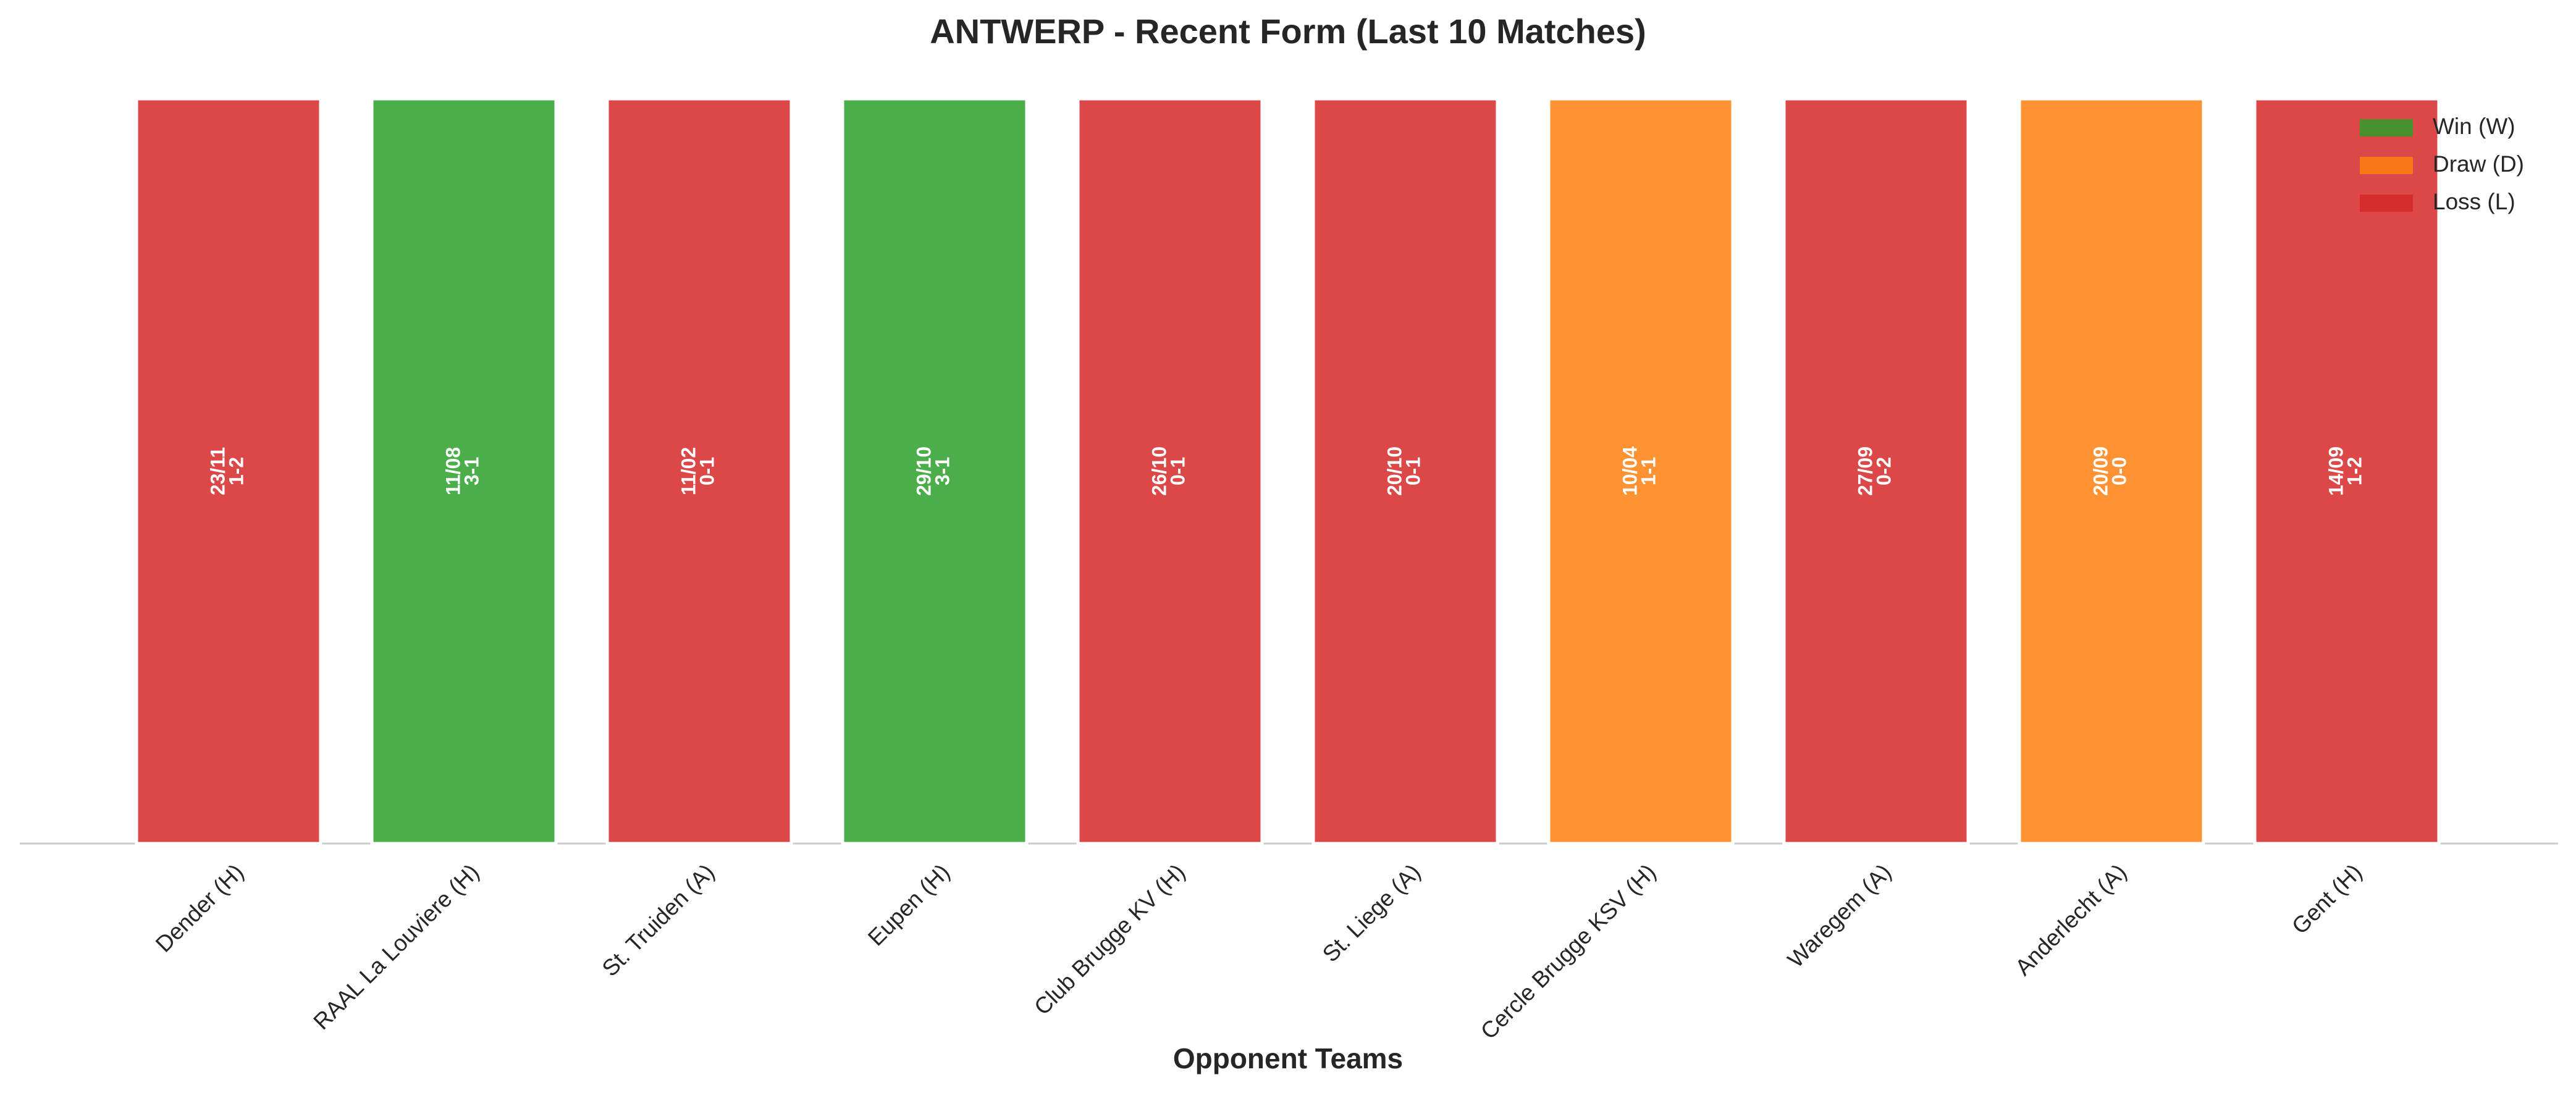 The image size is (2576, 1093). I want to click on x-axis-label: Opponent Teams, so click(1288, 1058).